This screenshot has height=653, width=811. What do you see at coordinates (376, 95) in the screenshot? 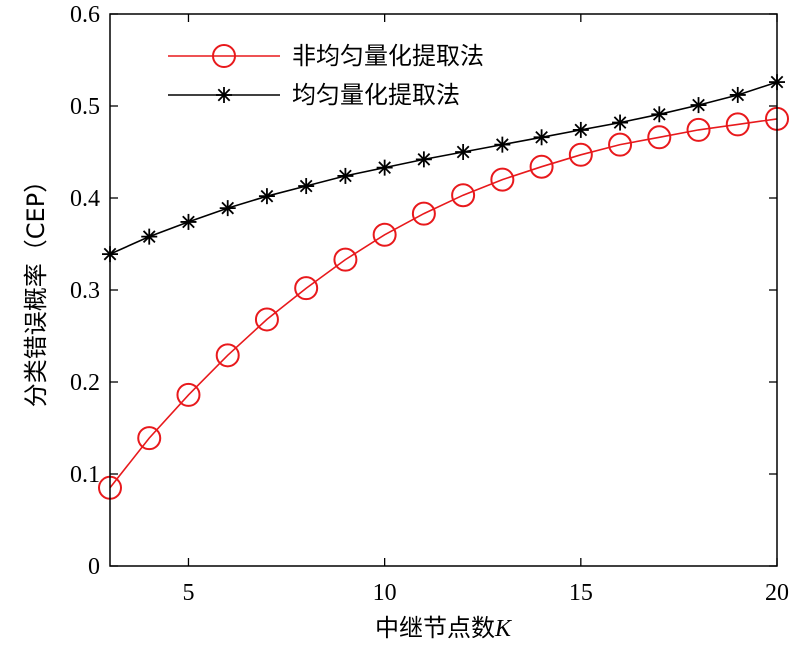
I see `legend-label: 均匀量化提取法` at bounding box center [376, 95].